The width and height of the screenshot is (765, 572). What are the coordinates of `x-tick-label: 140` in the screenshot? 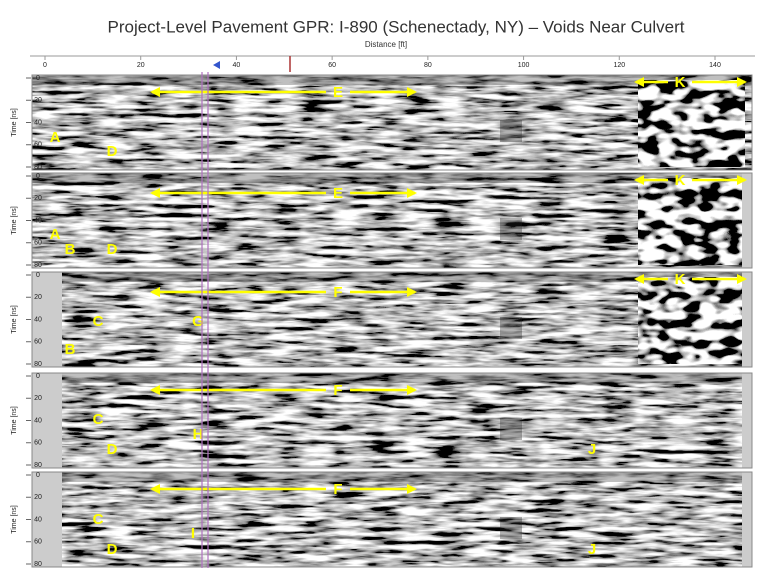 It's located at (715, 65).